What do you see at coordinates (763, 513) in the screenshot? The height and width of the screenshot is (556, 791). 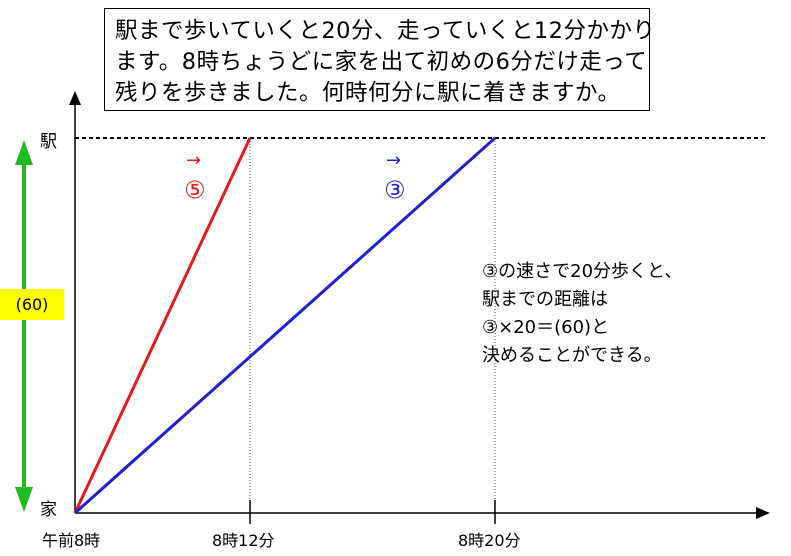 I see `x-axis-arrowhead` at bounding box center [763, 513].